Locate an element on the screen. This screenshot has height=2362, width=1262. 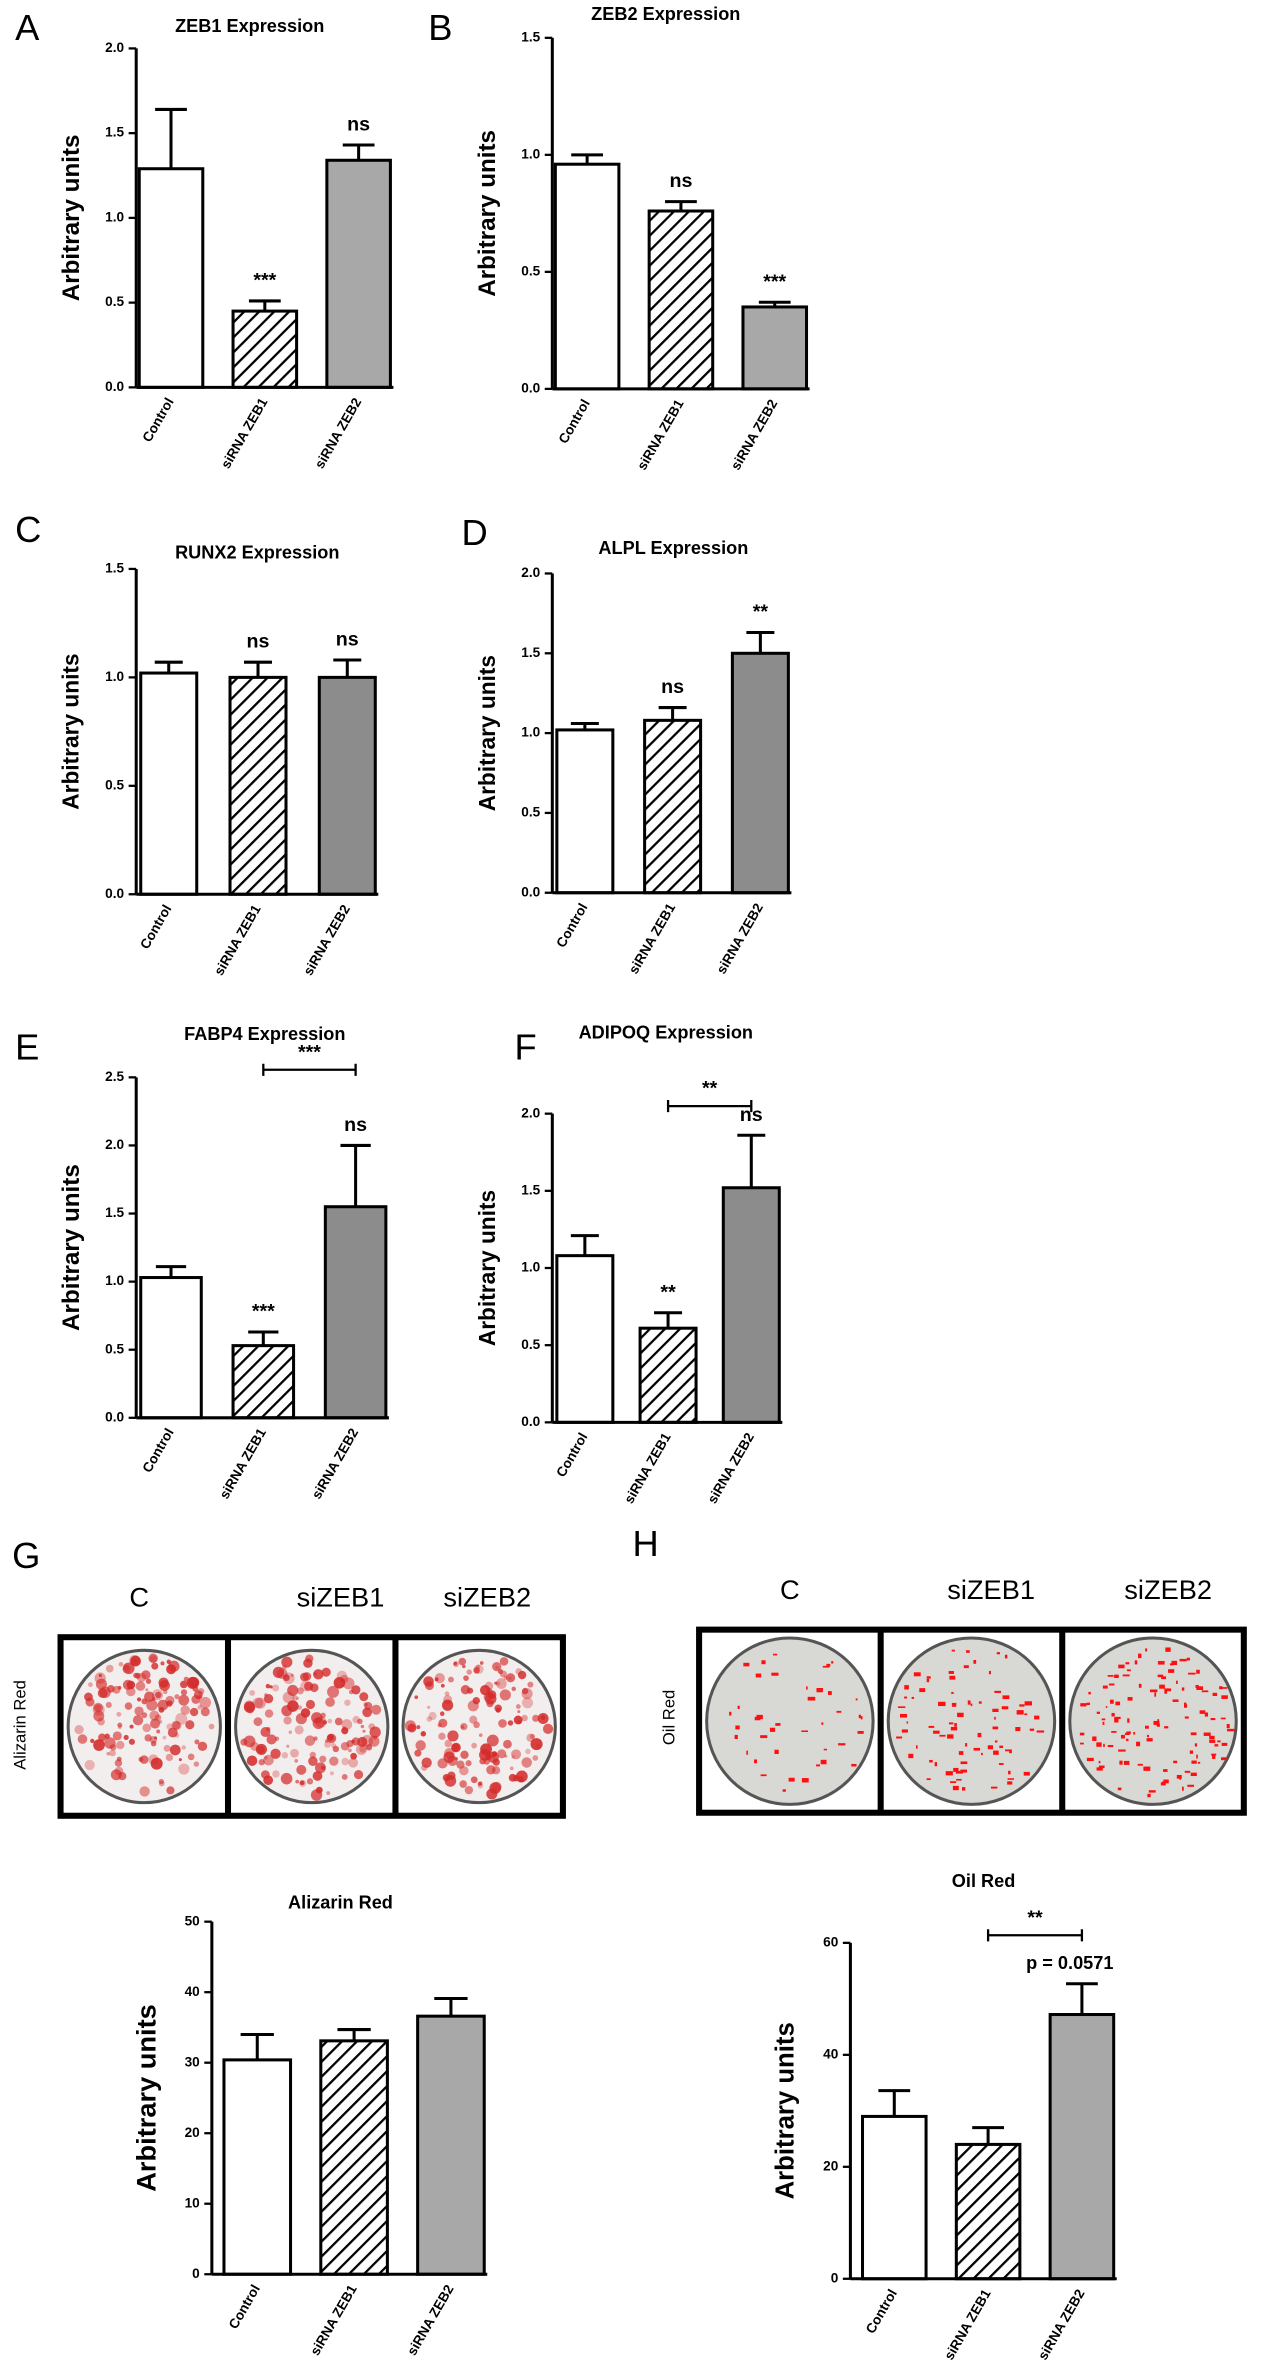
y-axis-label: Arbitrary units is located at coordinates (487, 1268).